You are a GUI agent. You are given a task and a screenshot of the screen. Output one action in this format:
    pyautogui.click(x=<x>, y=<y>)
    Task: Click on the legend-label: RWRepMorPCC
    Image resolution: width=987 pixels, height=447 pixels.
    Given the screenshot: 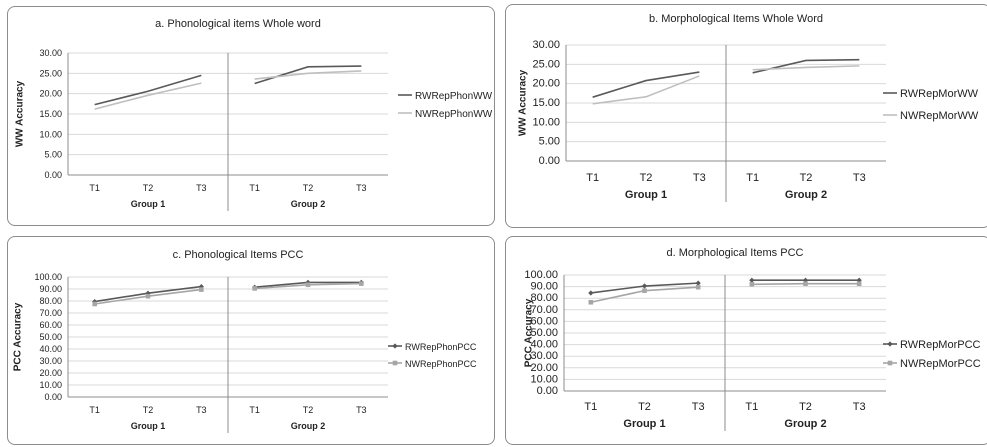 What is the action you would take?
    pyautogui.click(x=940, y=345)
    